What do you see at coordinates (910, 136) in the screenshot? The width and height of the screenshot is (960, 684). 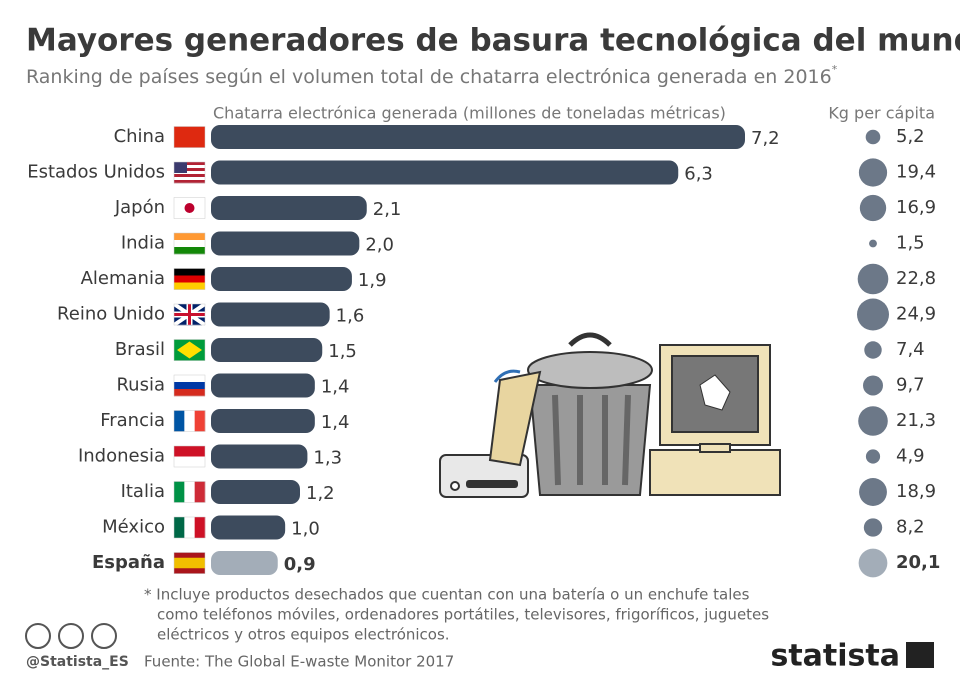 I see `bubble-value-label: 5,2` at bounding box center [910, 136].